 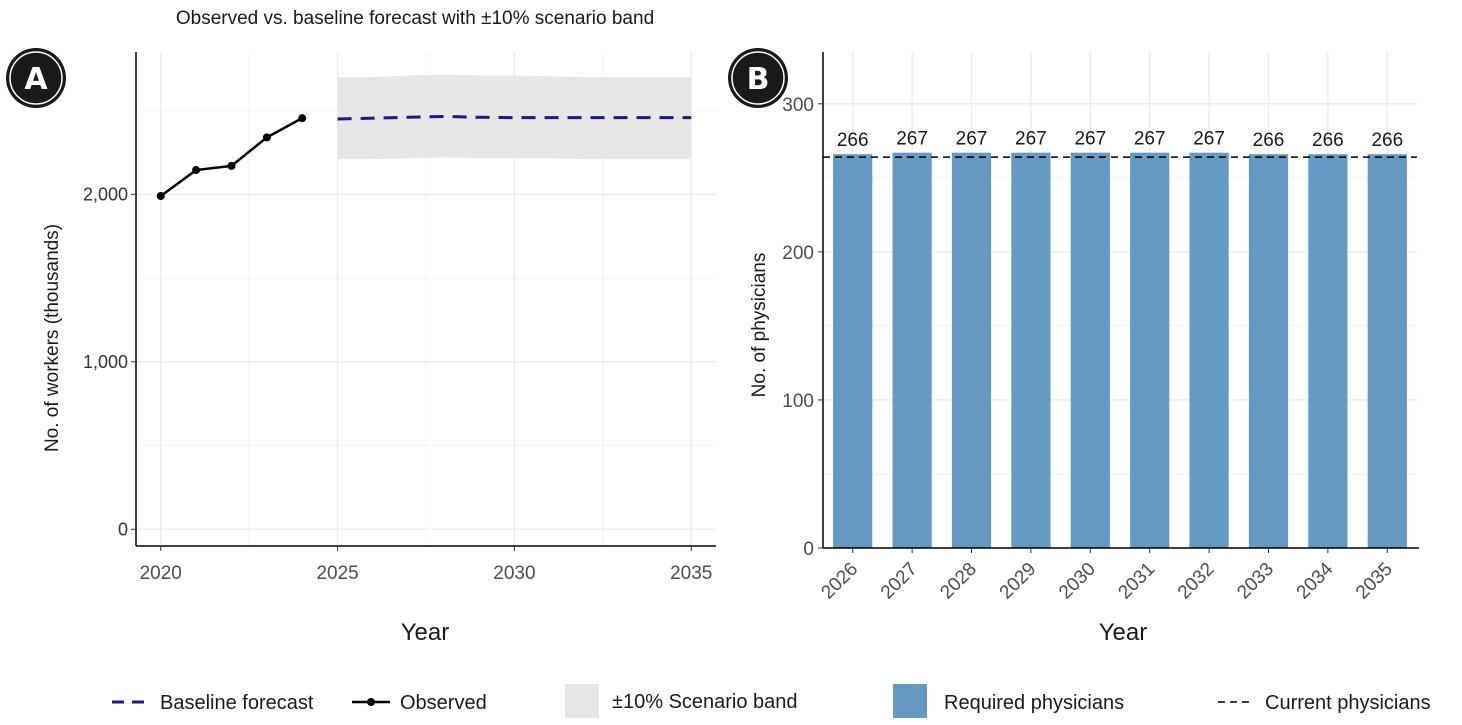 I want to click on legend-label-baseline-forecast: Baseline forecast, so click(x=237, y=703).